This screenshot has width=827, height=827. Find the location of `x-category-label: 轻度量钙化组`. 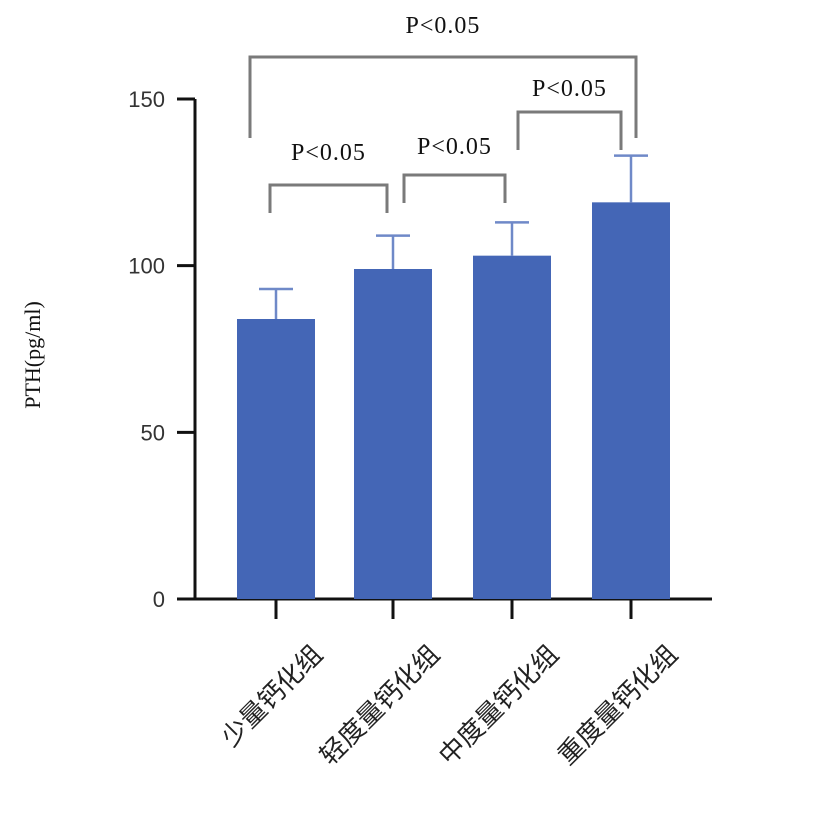

x-category-label: 轻度量钙化组 is located at coordinates (380, 706).